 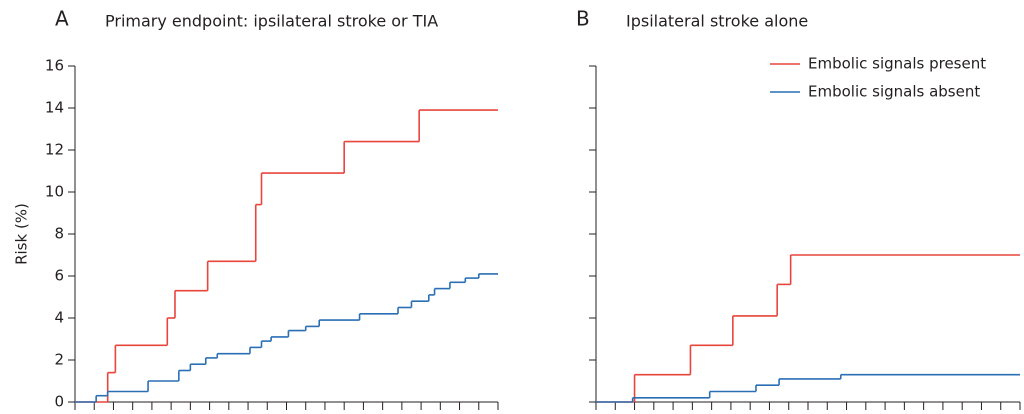 I want to click on panel-title: Ipsilateral stroke alone, so click(x=717, y=21).